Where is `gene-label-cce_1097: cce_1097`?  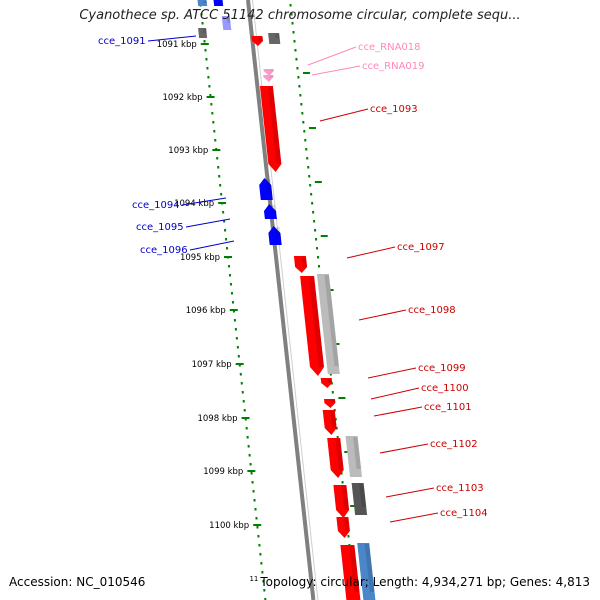
gene-label-cce_1097: cce_1097 is located at coordinates (421, 247).